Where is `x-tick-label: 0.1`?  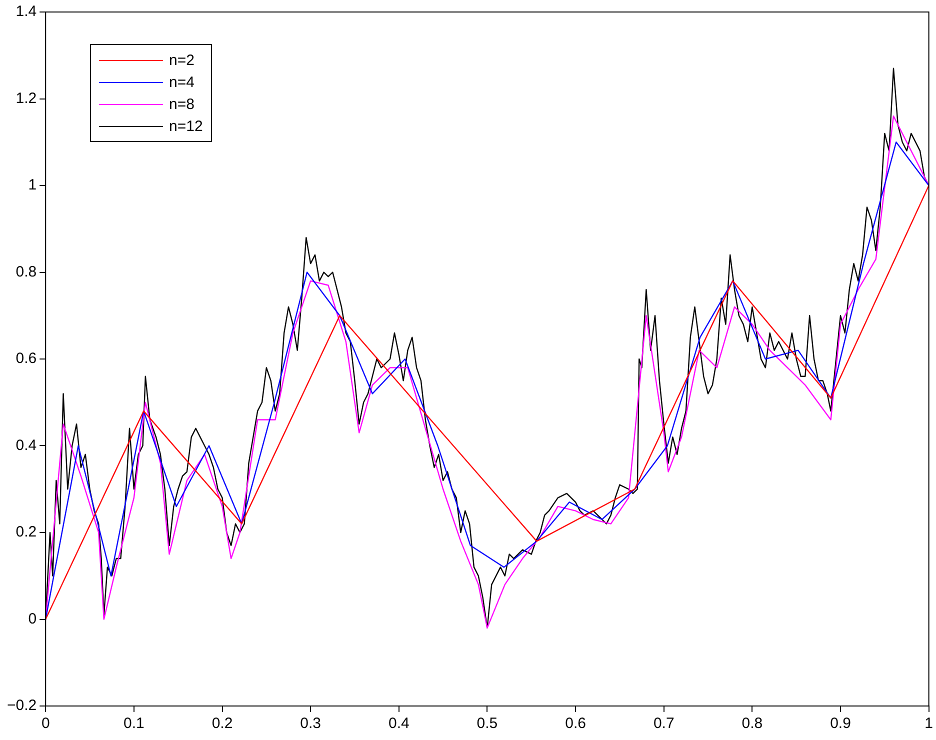
x-tick-label: 0.1 is located at coordinates (134, 723).